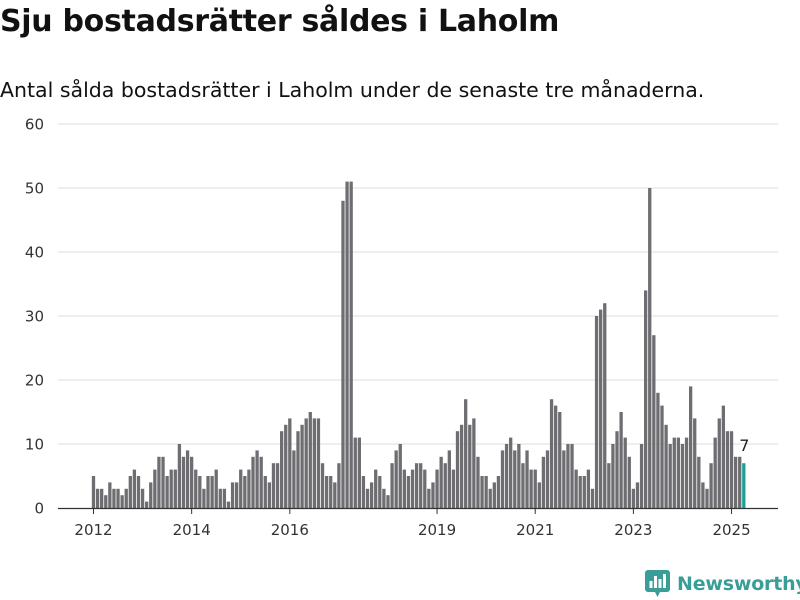 This screenshot has width=800, height=600. I want to click on x-tick-label: 2021, so click(535, 530).